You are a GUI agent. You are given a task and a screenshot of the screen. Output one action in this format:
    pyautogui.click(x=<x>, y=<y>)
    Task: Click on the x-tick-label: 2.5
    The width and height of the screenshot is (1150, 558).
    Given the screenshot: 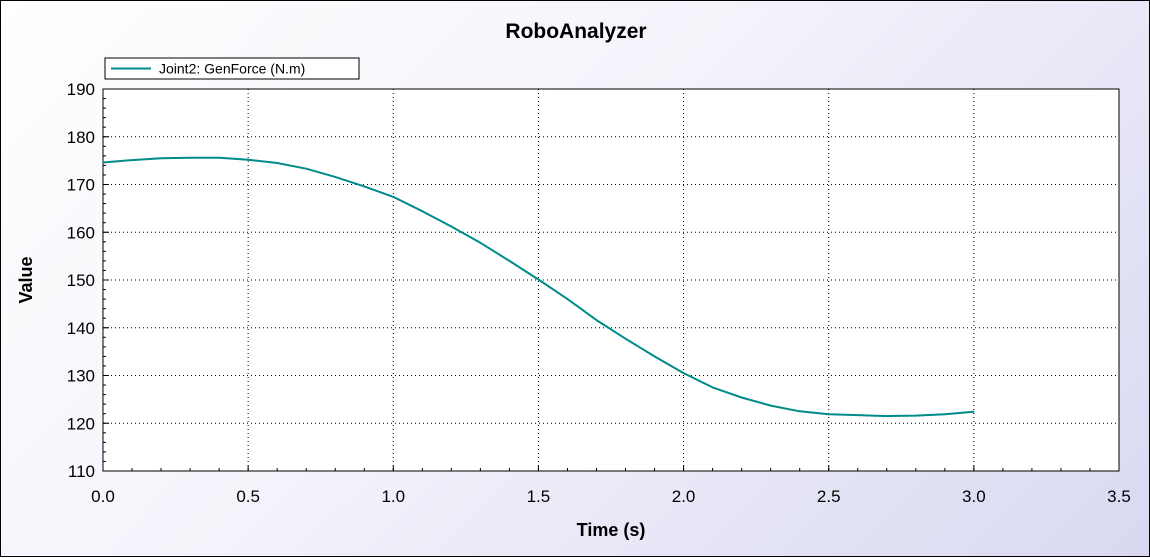 What is the action you would take?
    pyautogui.click(x=829, y=496)
    